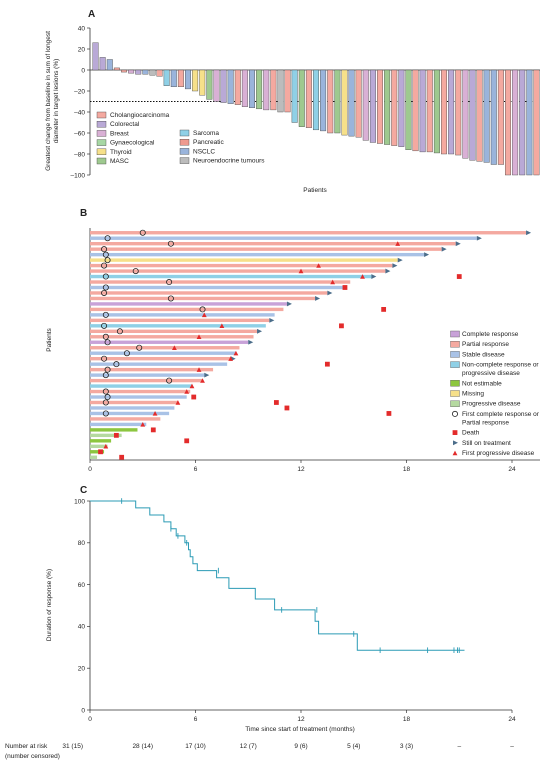 The image size is (555, 766). What do you see at coordinates (491, 404) in the screenshot?
I see `b-legend-label: Progressive disease` at bounding box center [491, 404].